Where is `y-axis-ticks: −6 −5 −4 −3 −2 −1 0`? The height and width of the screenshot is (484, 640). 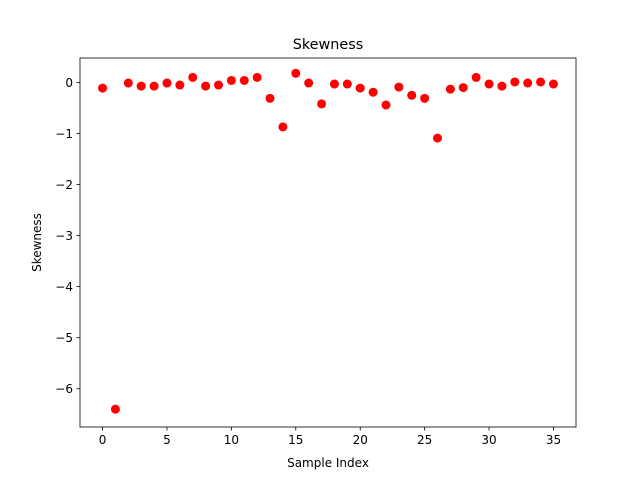
y-axis-ticks: −6 −5 −4 −3 −2 −1 0 is located at coordinates (67, 236).